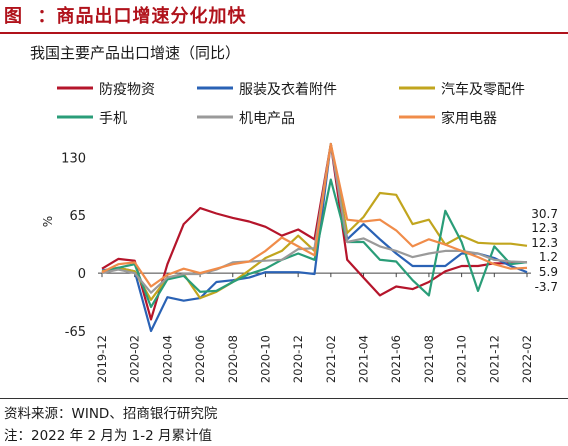 The image size is (568, 446). I want to click on x-tick-label: 2020-10, so click(265, 359).